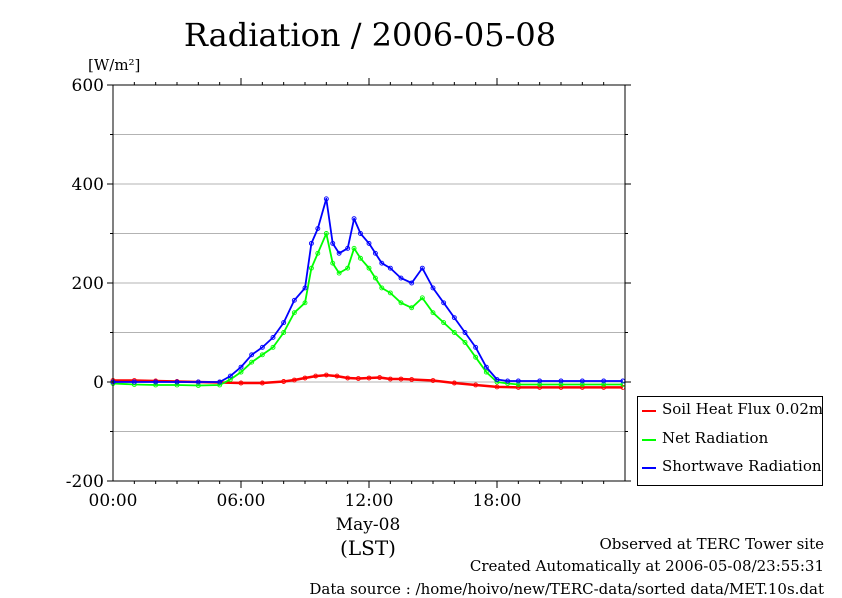  I want to click on x-tick-label: 06:00, so click(241, 501).